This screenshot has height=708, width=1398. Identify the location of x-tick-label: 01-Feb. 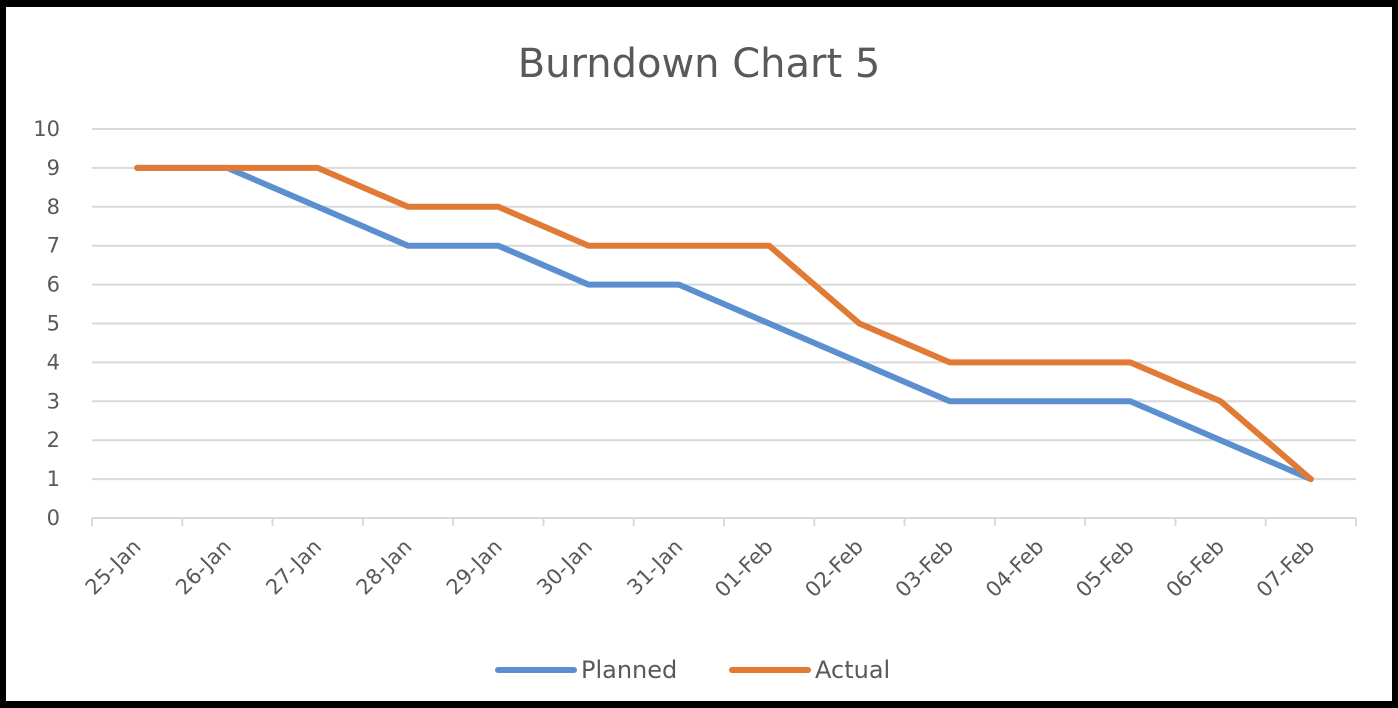
(744, 569).